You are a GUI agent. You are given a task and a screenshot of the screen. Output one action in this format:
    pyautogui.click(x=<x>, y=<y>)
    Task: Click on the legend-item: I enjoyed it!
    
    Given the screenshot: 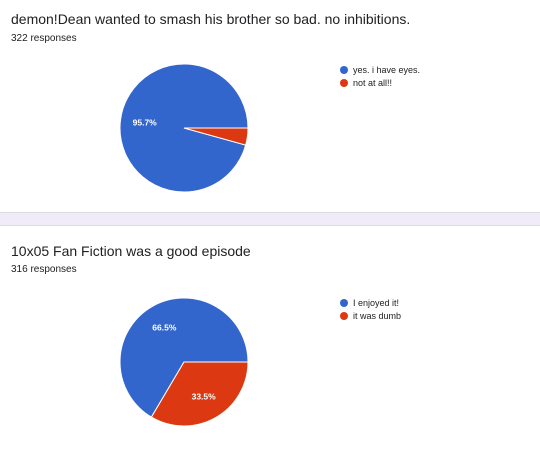 What is the action you would take?
    pyautogui.click(x=370, y=302)
    